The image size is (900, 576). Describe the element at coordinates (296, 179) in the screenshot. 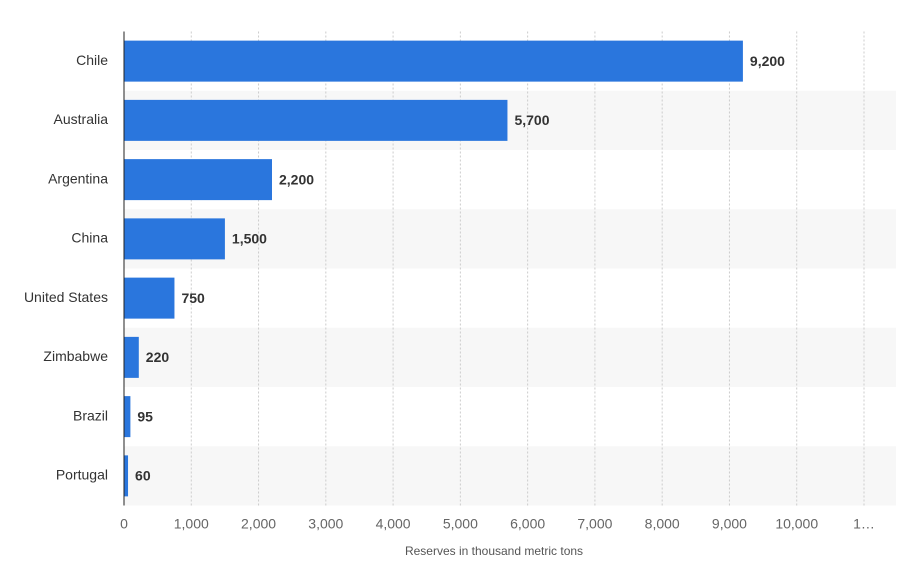

I see `value-label: 2,200` at that location.